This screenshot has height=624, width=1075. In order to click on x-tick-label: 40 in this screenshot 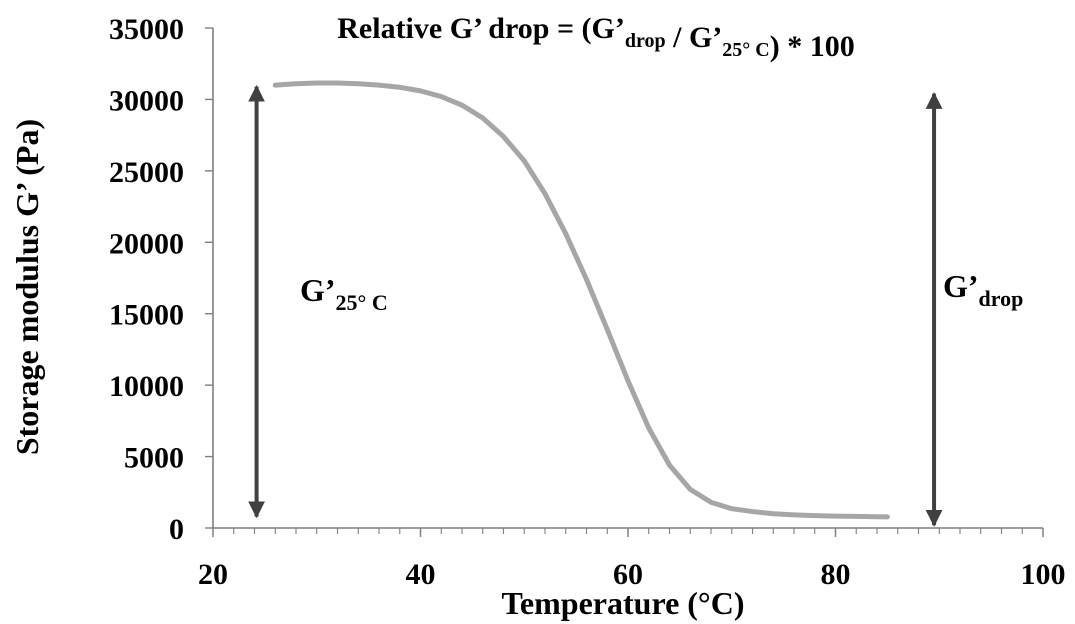, I will do `click(421, 574)`.